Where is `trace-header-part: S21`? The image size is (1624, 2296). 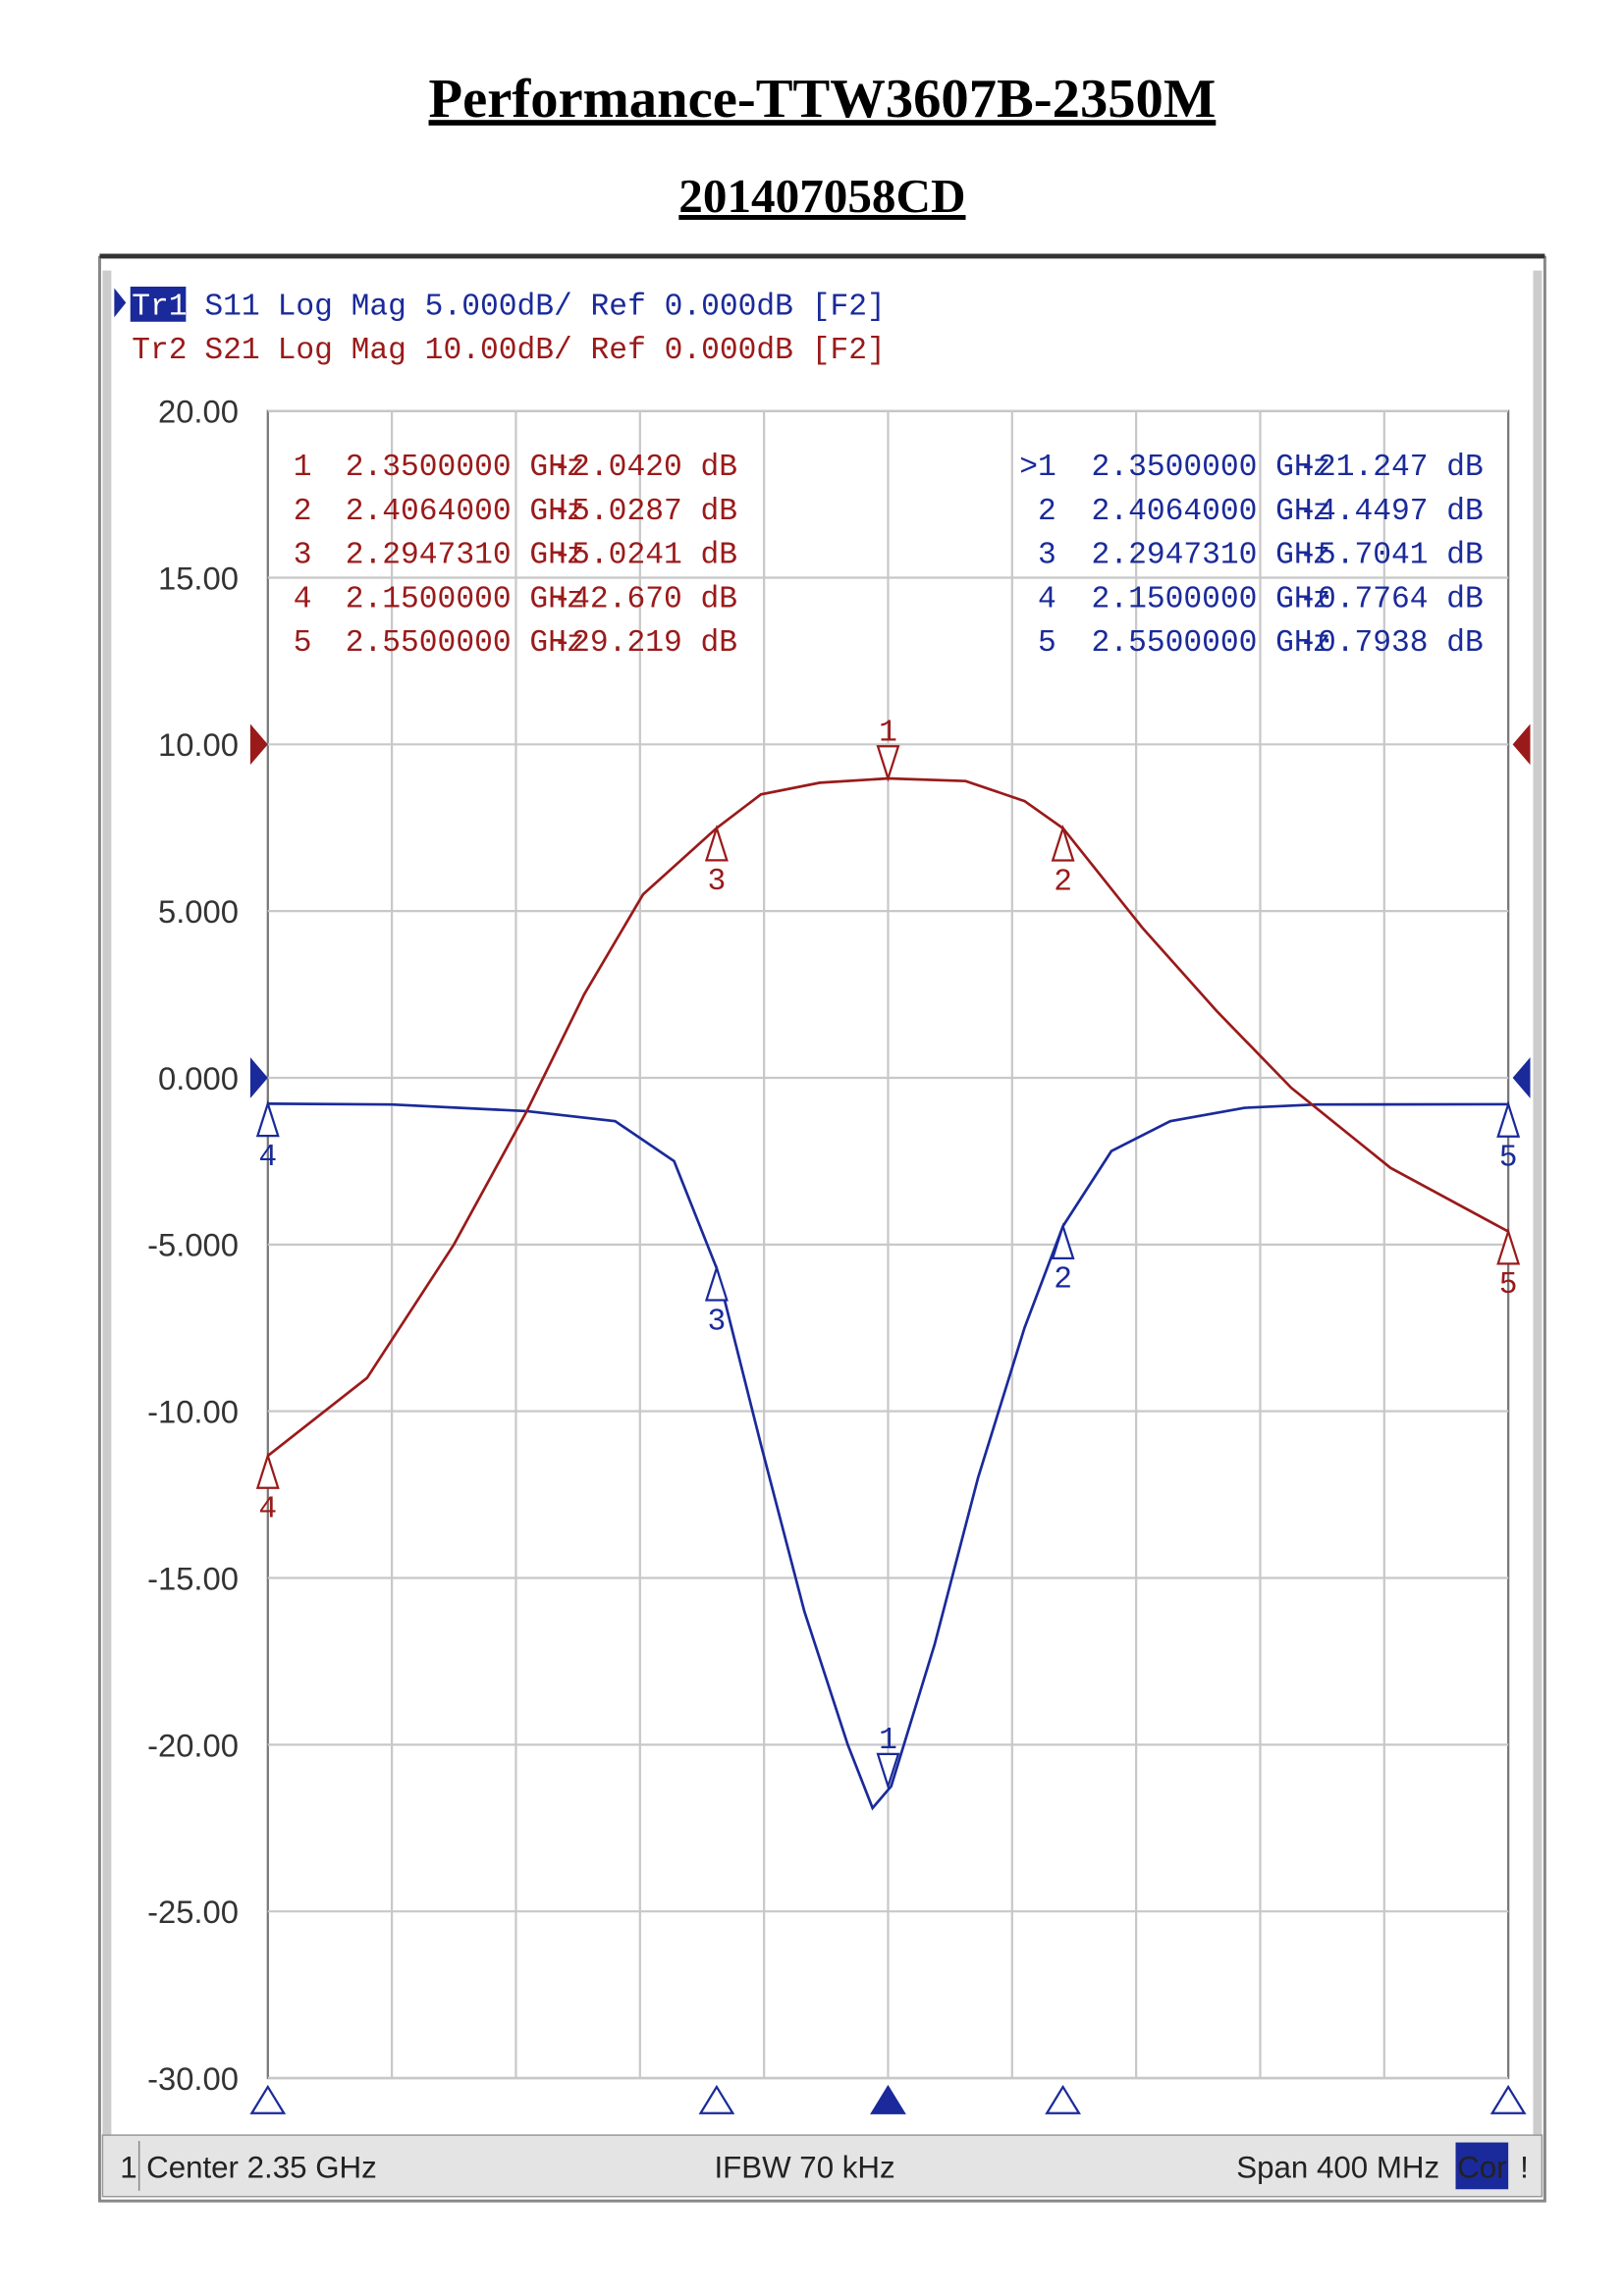
trace-header-part: S21 is located at coordinates (231, 351).